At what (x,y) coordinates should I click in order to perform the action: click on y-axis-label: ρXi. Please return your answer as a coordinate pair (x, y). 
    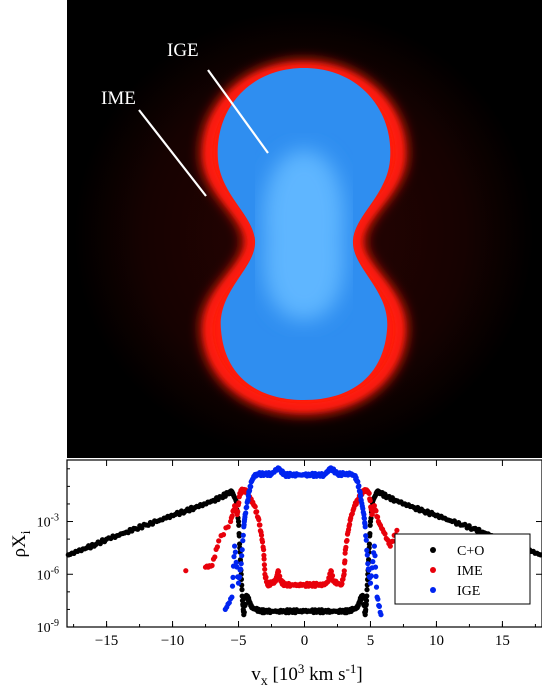
    Looking at the image, I should click on (21, 543).